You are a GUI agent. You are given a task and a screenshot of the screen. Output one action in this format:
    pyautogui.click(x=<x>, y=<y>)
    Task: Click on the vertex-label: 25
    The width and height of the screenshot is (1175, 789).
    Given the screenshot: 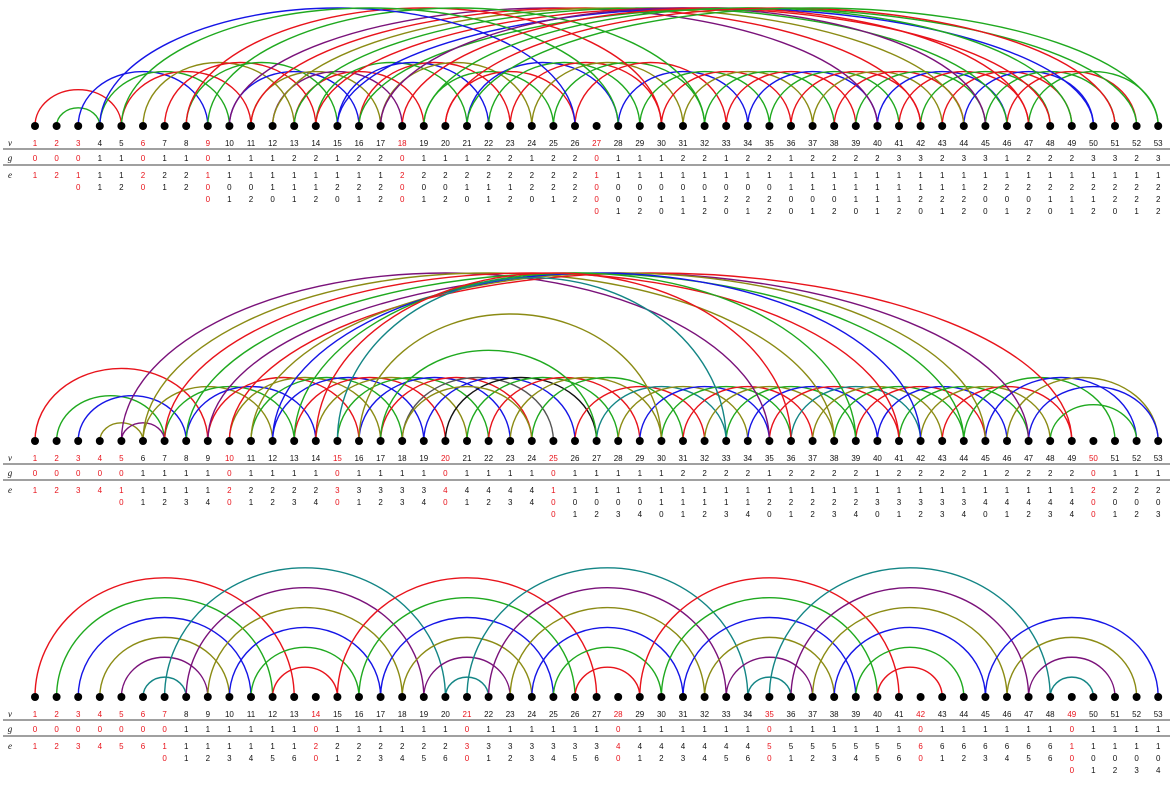 What is the action you would take?
    pyautogui.click(x=553, y=143)
    